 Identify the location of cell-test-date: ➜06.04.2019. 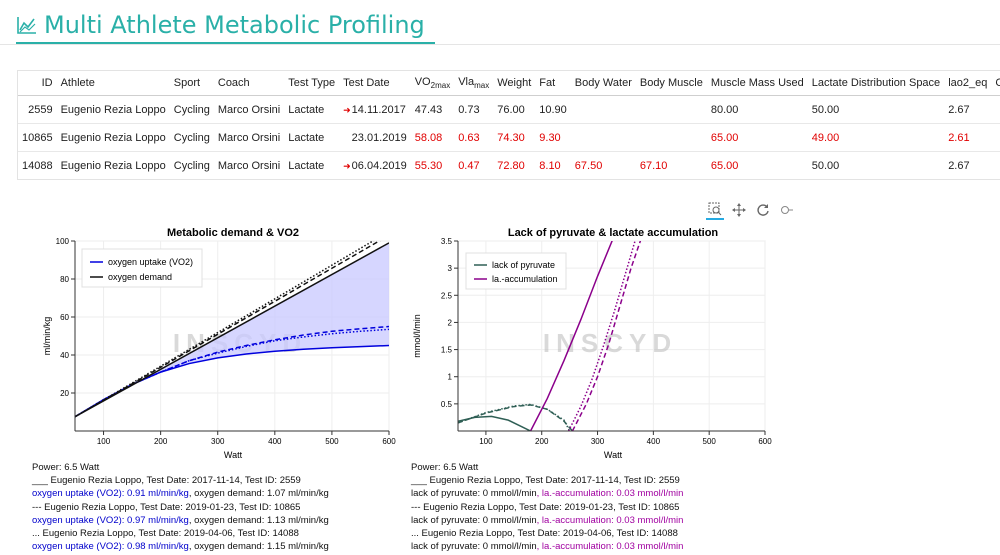
(375, 165).